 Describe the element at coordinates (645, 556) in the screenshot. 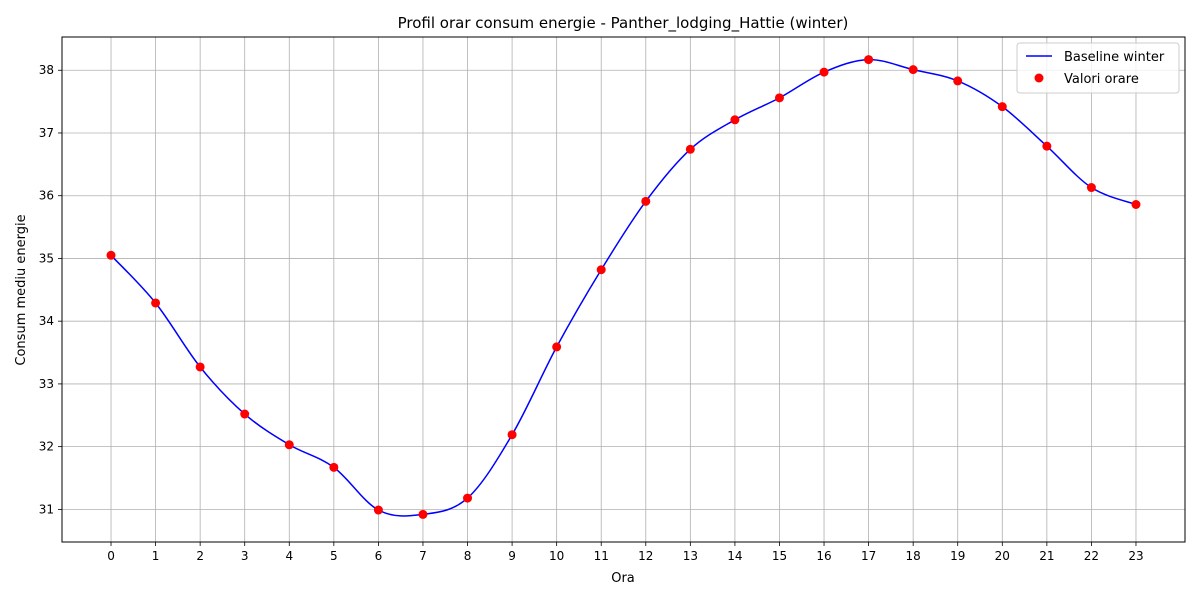

I see `x-tick-label: 12` at that location.